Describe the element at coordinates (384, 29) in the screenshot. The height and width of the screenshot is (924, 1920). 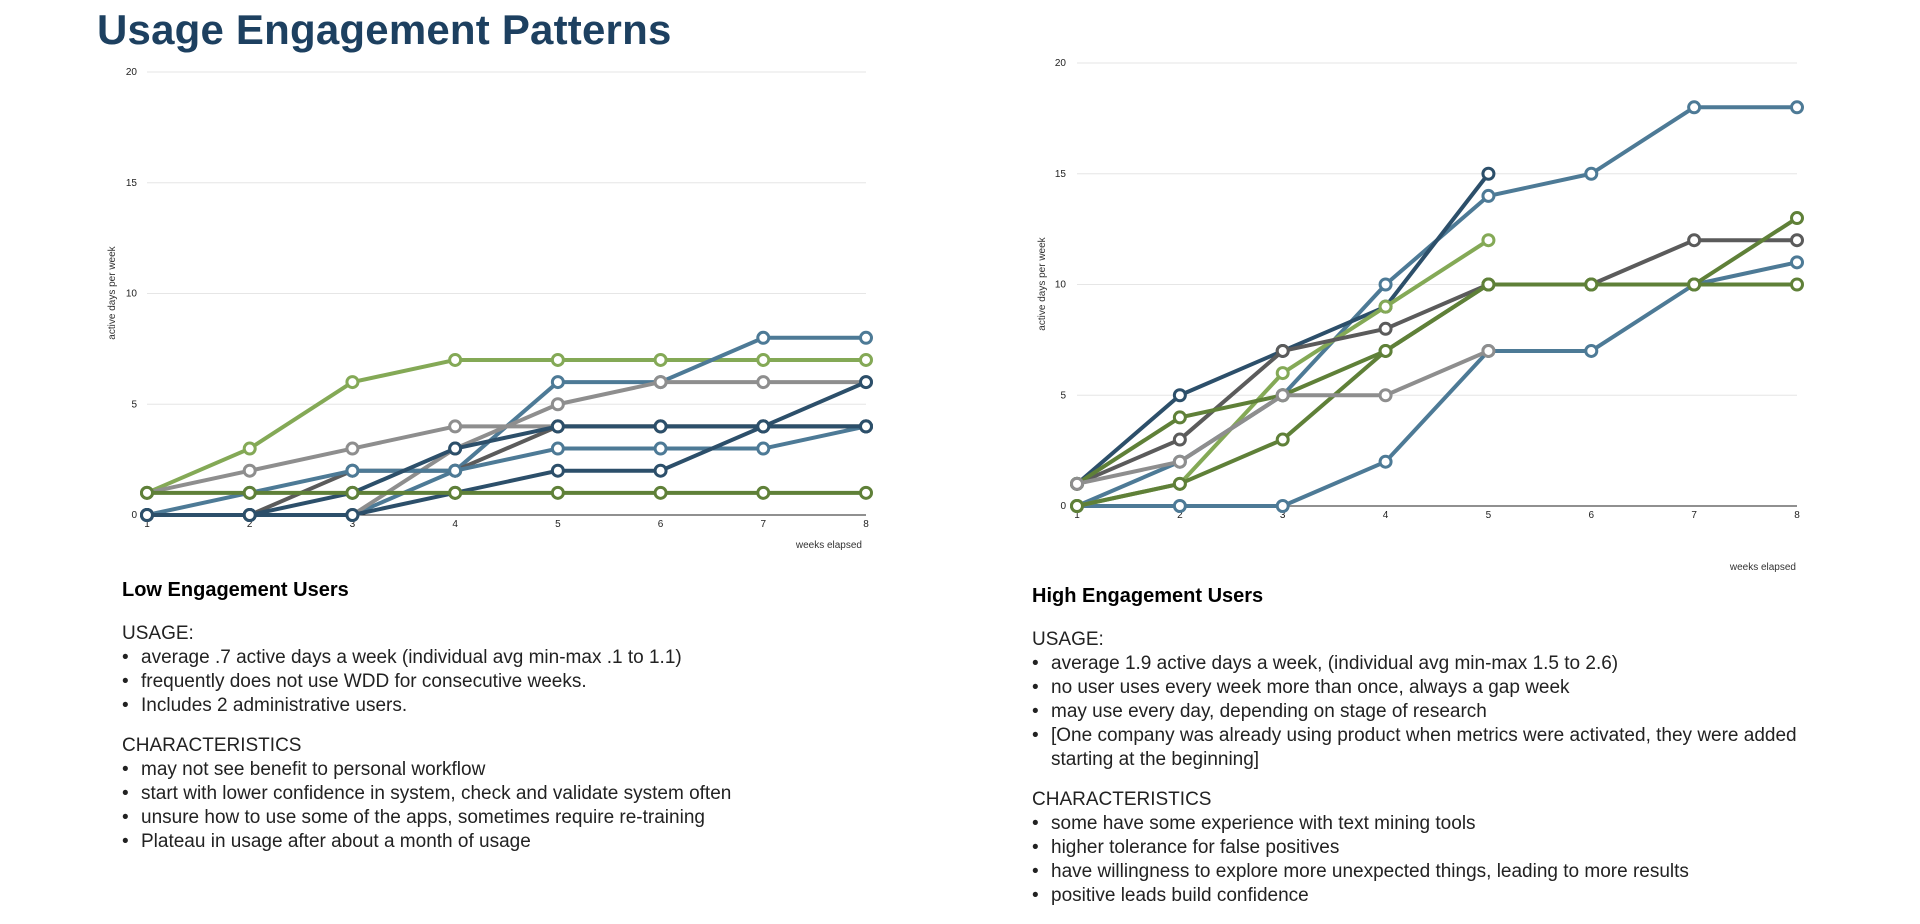
I see `page-title: Usage Engagement Patterns` at that location.